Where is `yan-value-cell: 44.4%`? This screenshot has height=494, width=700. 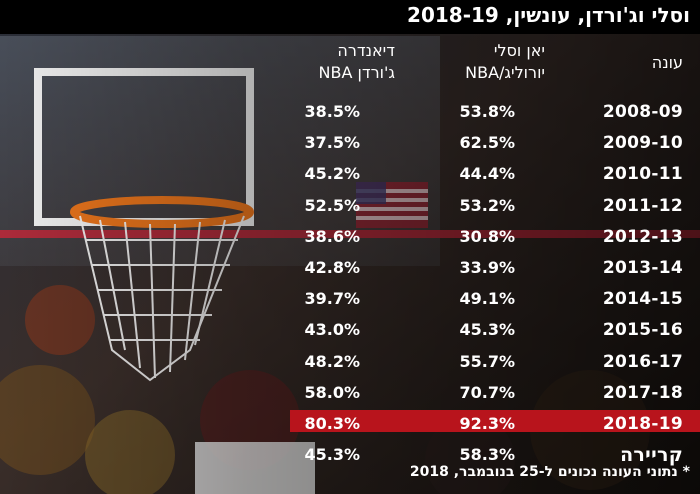 yan-value-cell: 44.4% is located at coordinates (487, 174).